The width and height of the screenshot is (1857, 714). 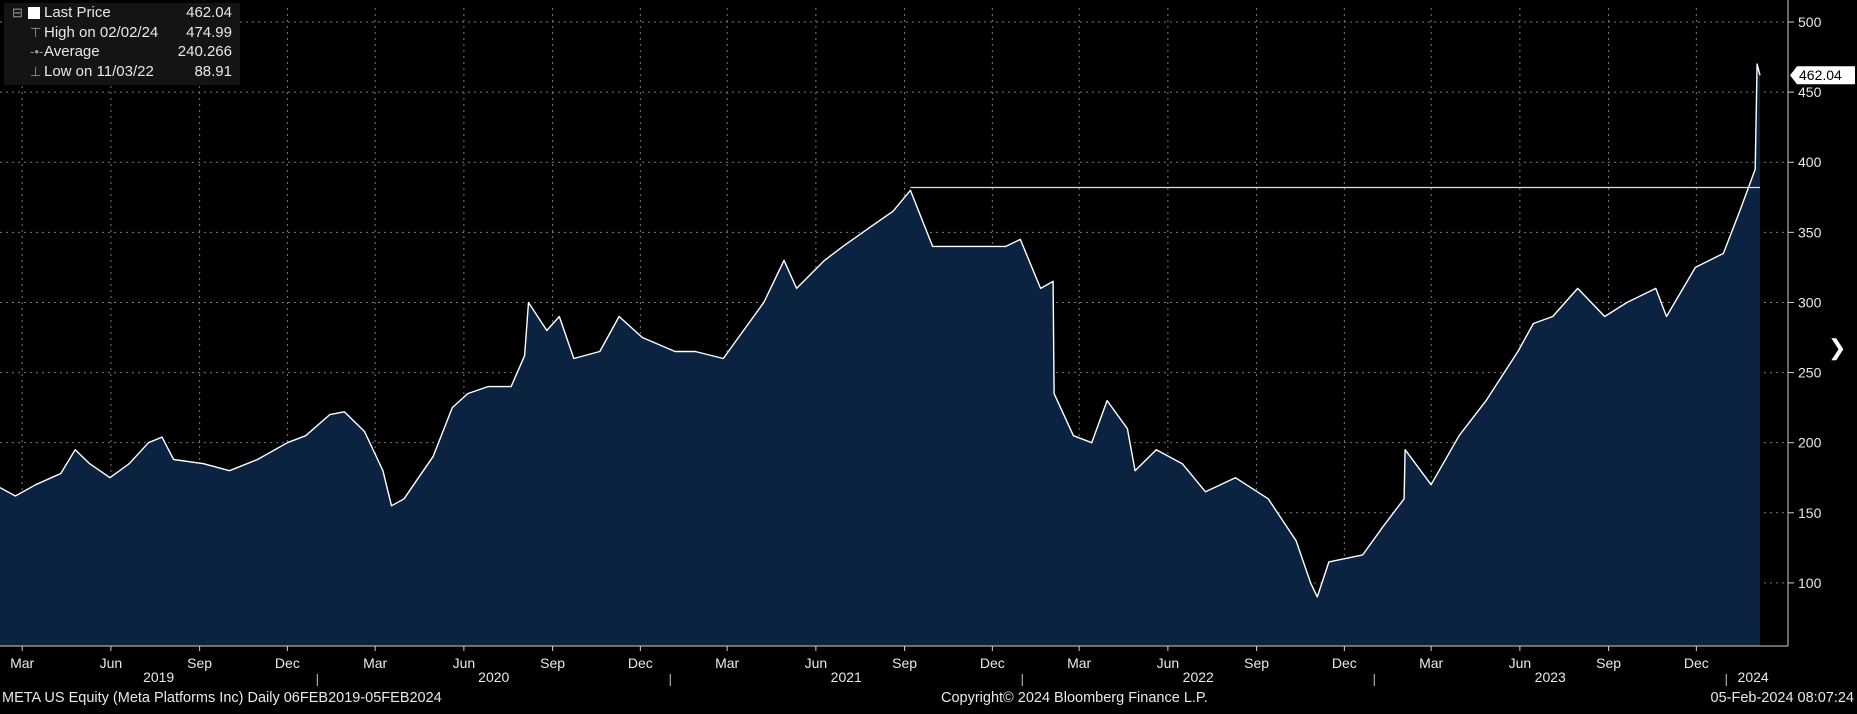 What do you see at coordinates (1782, 698) in the screenshot?
I see `footer-timestamp: 05-Feb-2024 08:07:24` at bounding box center [1782, 698].